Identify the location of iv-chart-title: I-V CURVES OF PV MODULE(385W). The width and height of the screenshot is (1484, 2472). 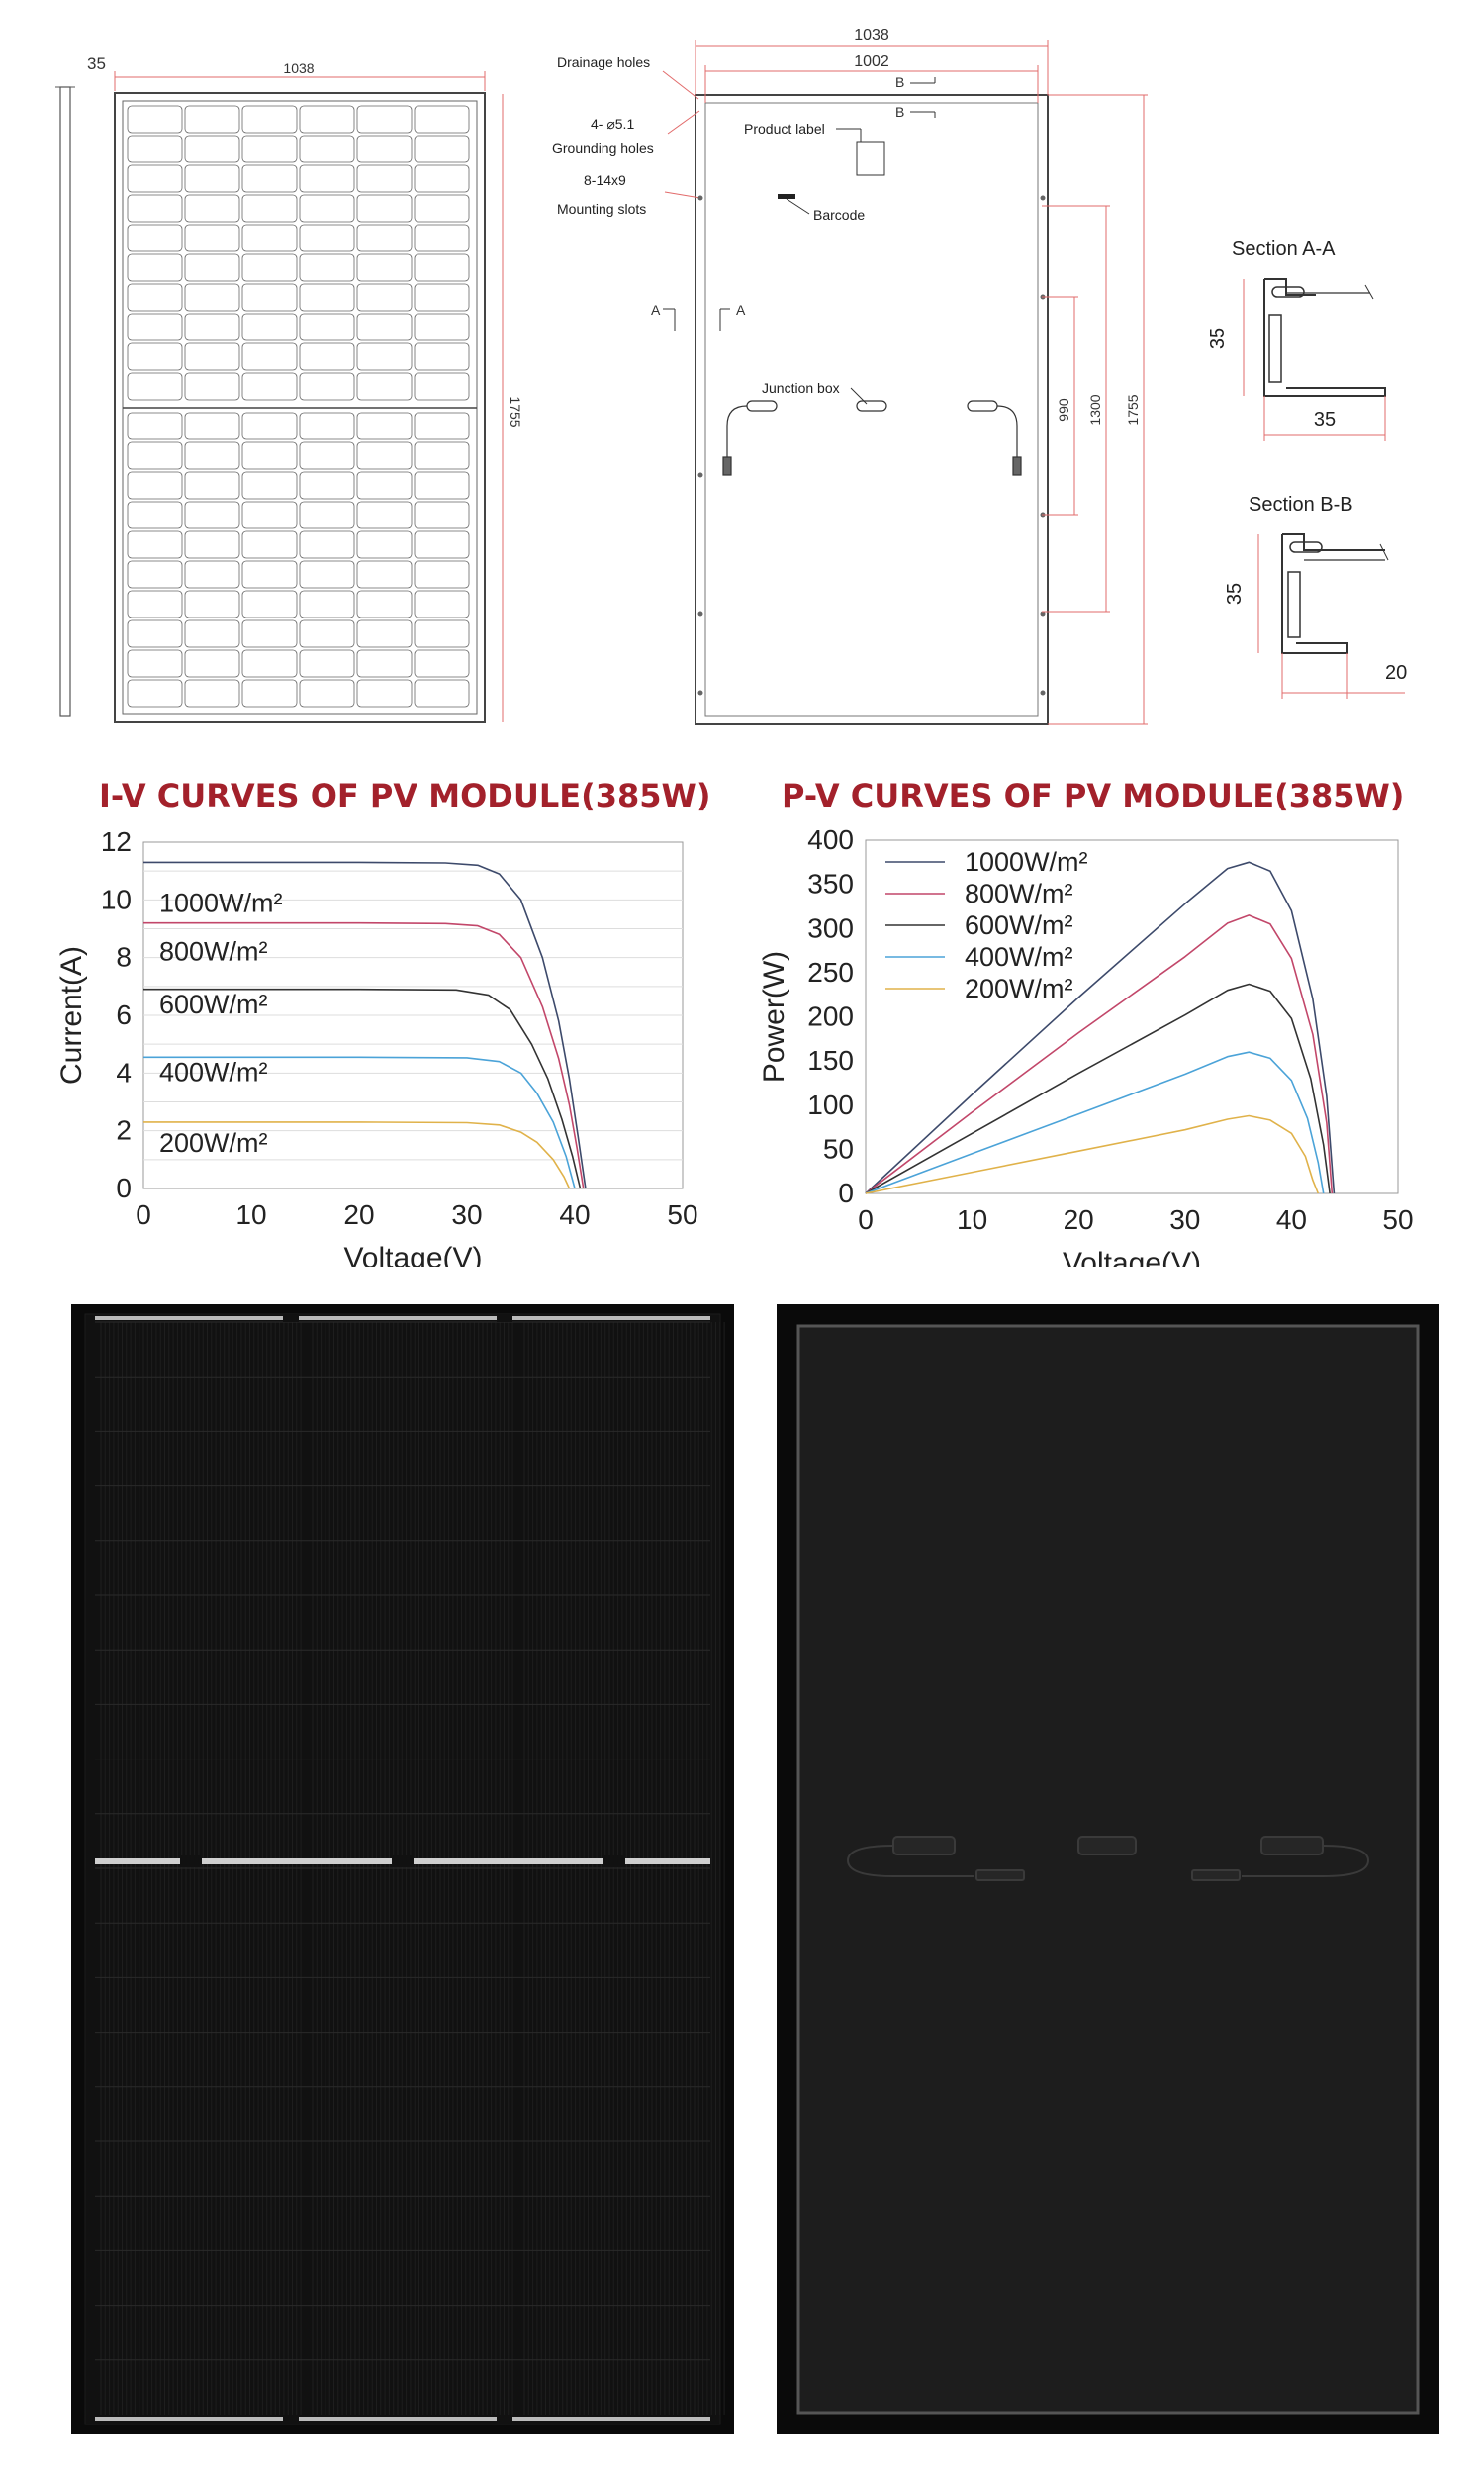
(405, 795).